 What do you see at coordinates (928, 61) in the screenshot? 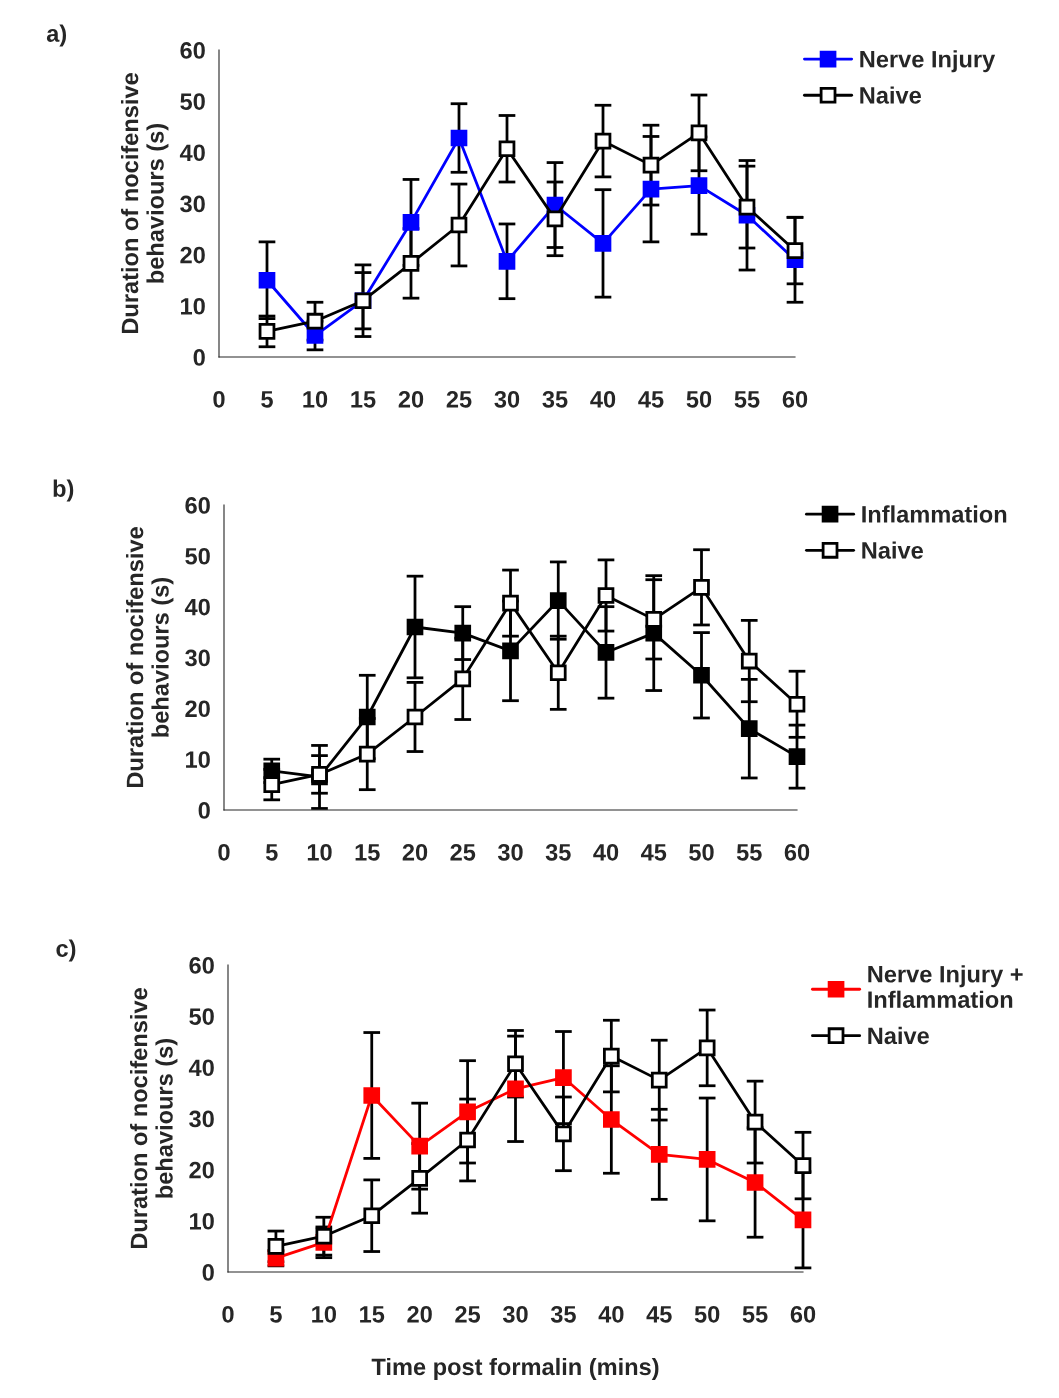
I see `legend-label: Nerve Injury` at bounding box center [928, 61].